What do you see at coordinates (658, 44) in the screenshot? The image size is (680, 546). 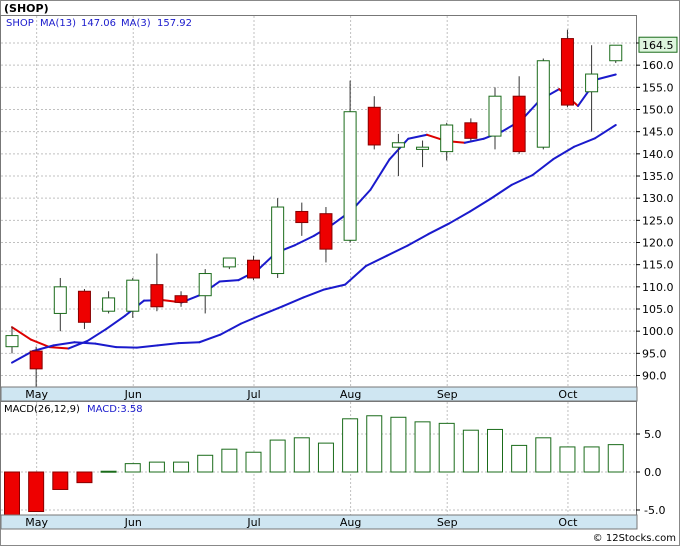 I see `last-price-box` at bounding box center [658, 44].